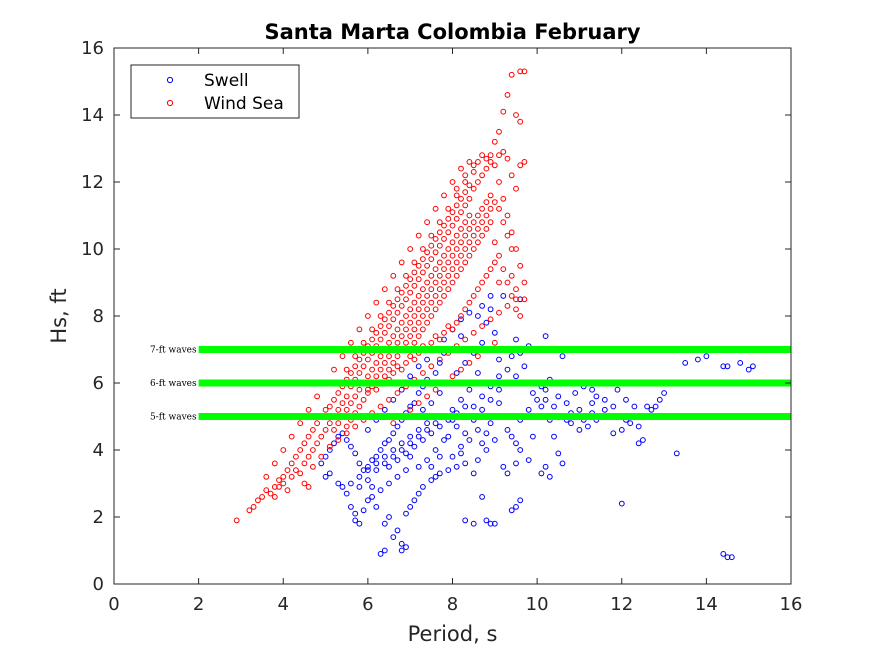  I want to click on x-tick-label: 10, so click(537, 604).